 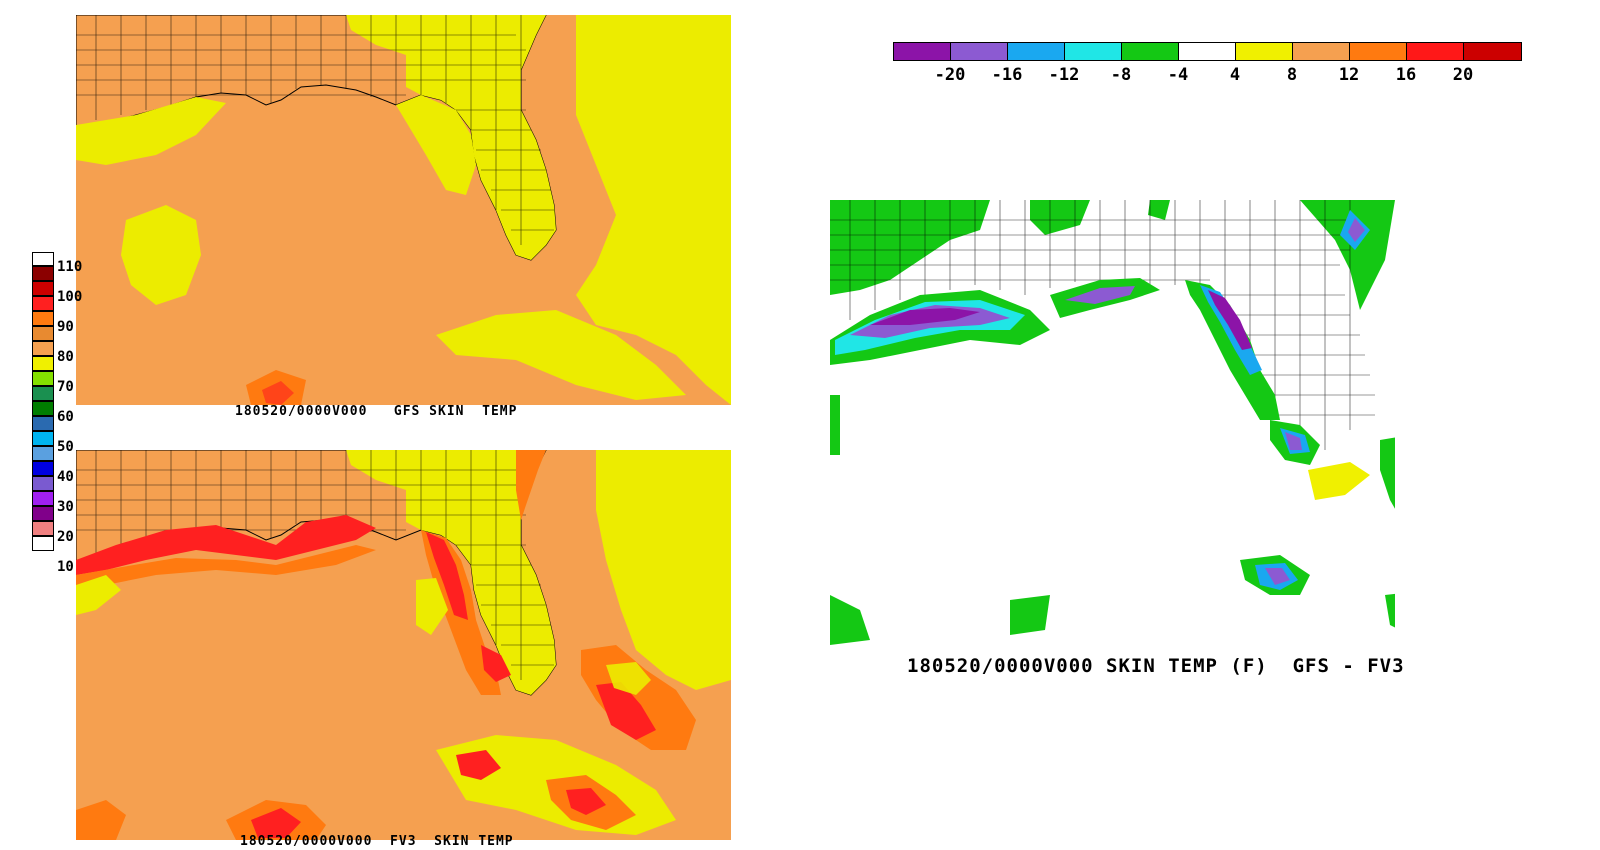 What do you see at coordinates (376, 411) in the screenshot?
I see `gfs-map-caption: 180520/0000V000 GFS SKIN TEMP` at bounding box center [376, 411].